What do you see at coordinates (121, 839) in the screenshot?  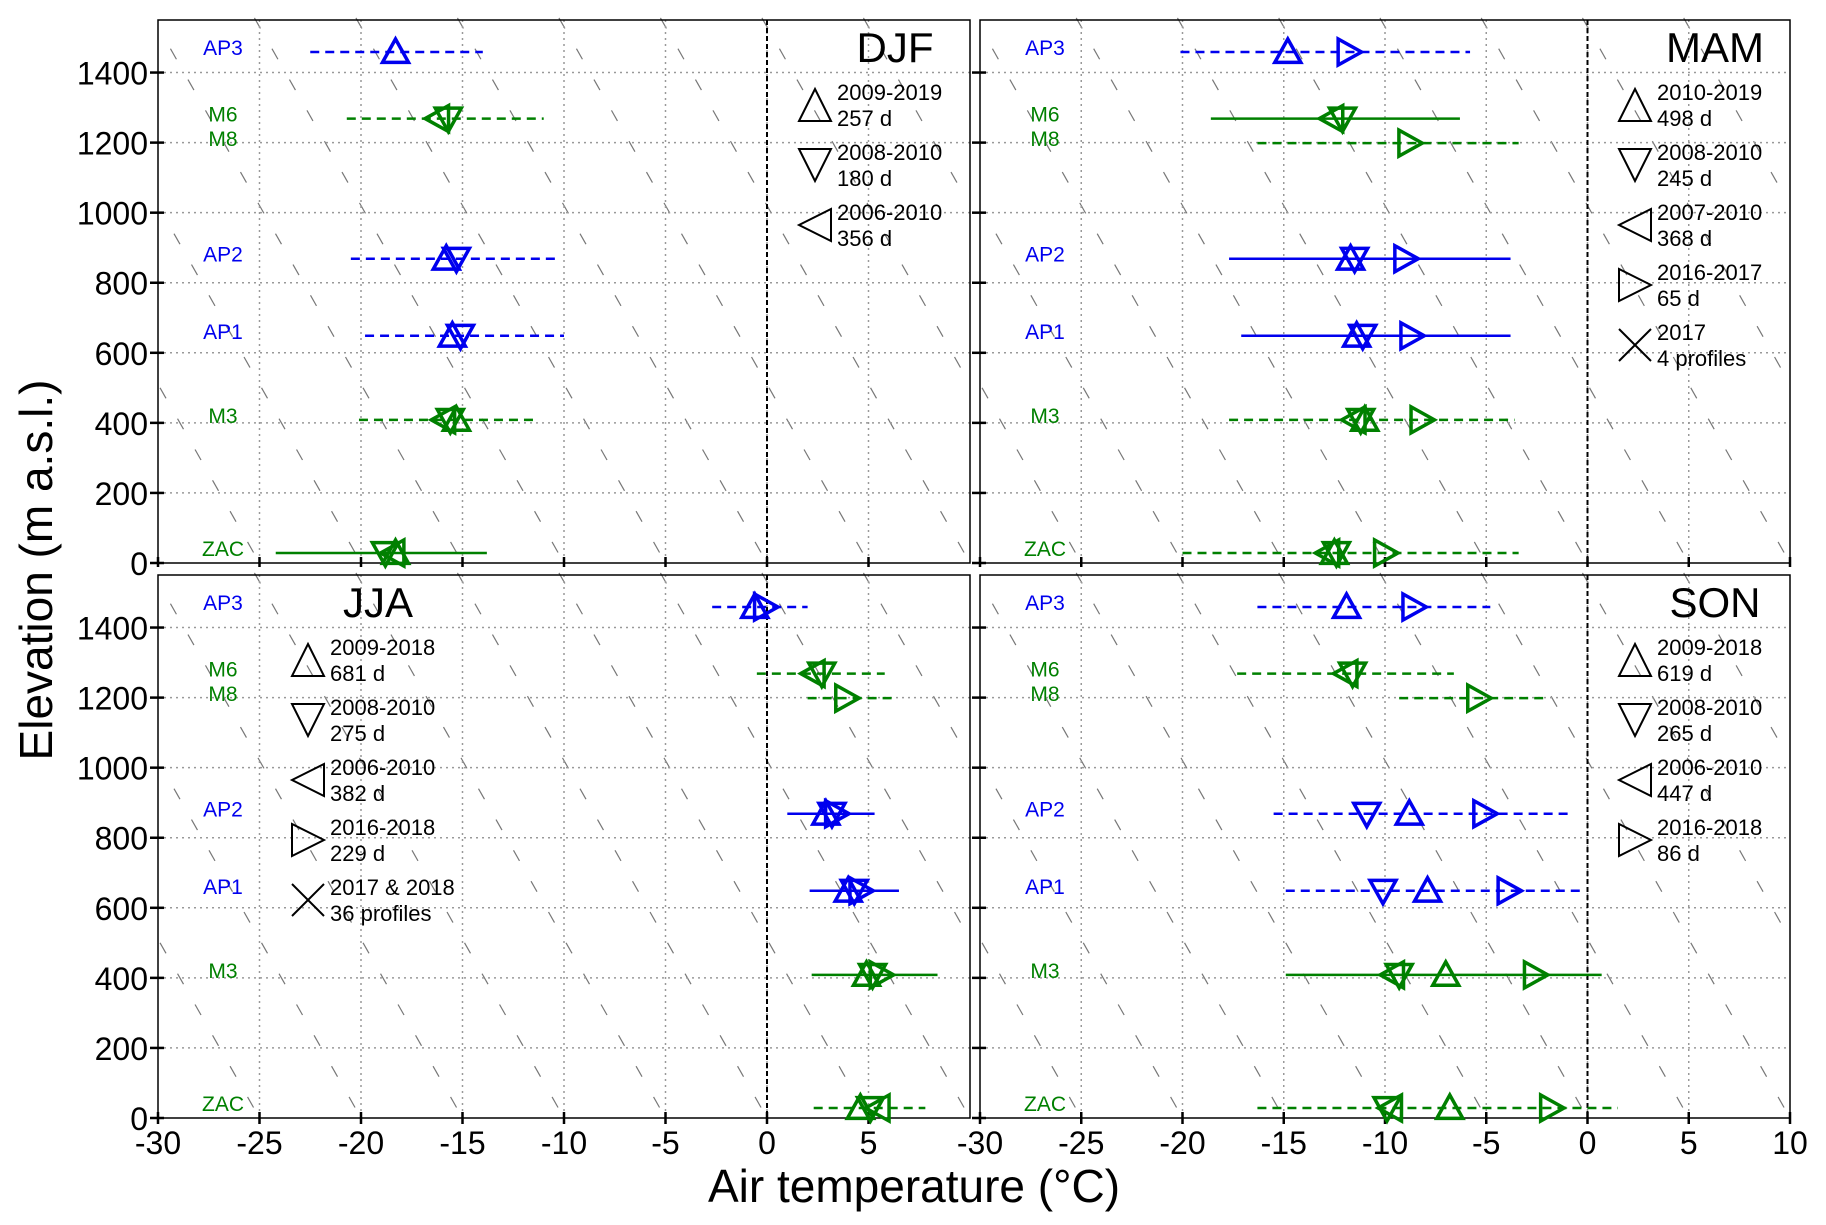 I see `y-tick-label: 800` at bounding box center [121, 839].